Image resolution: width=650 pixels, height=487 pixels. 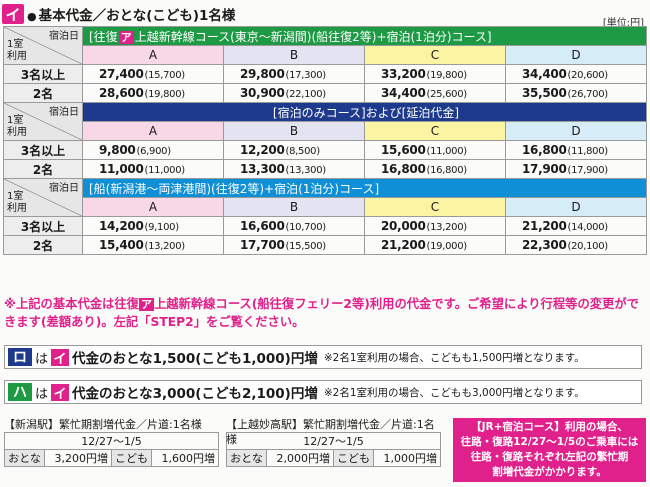 I want to click on course-title: [船(新潟港〜両津港間)(往復2等)+宿泊(1泊分)コース], so click(x=364, y=188).